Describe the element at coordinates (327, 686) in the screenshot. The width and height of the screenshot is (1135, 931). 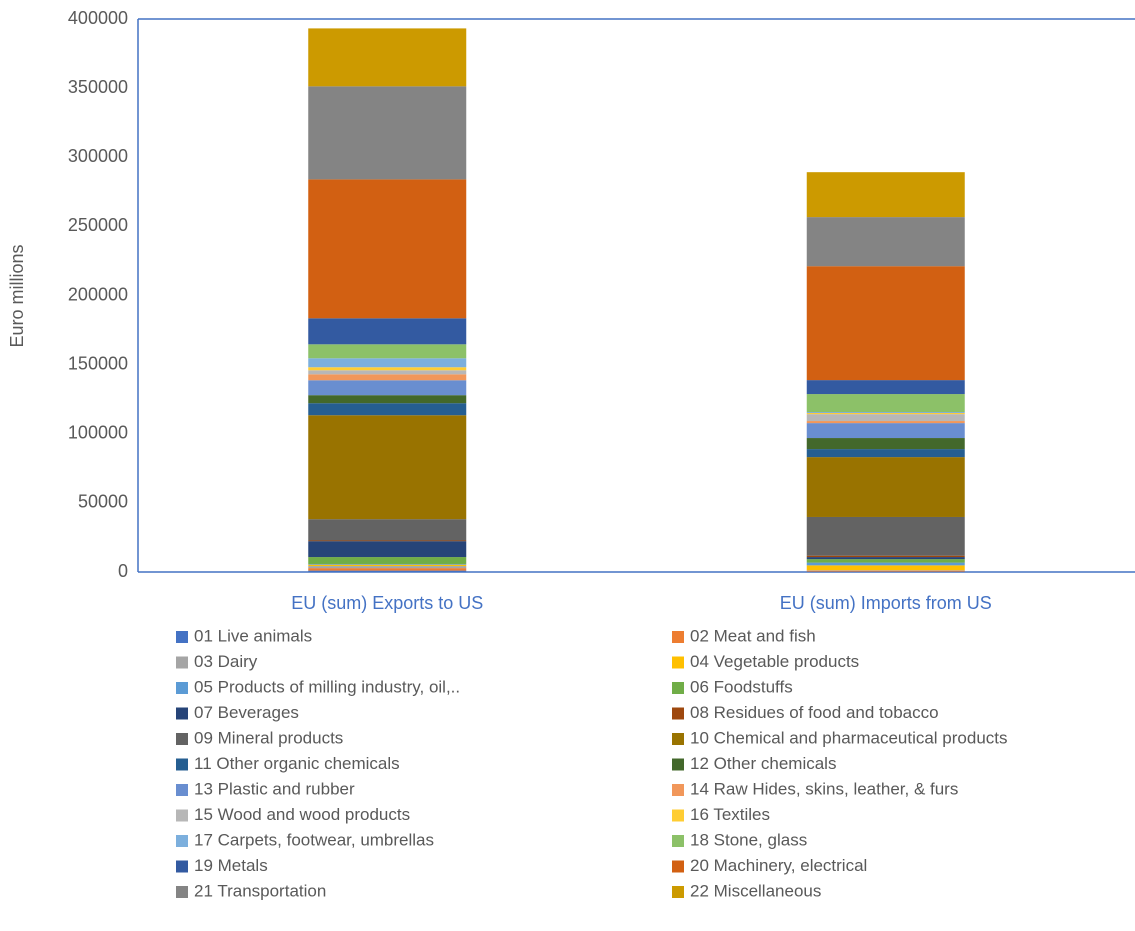
I see `legend-label: 05 Products of milling industry, oil,..` at that location.